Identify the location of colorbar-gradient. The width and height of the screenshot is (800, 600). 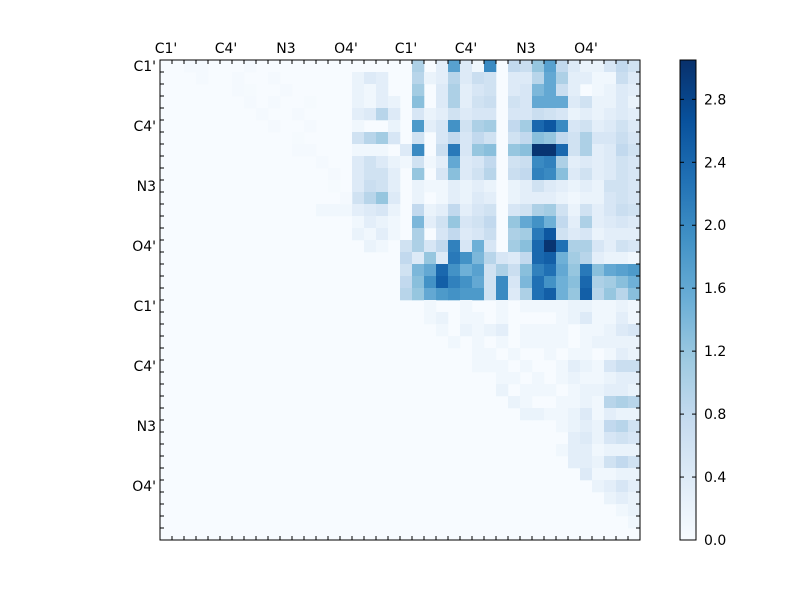
(688, 300).